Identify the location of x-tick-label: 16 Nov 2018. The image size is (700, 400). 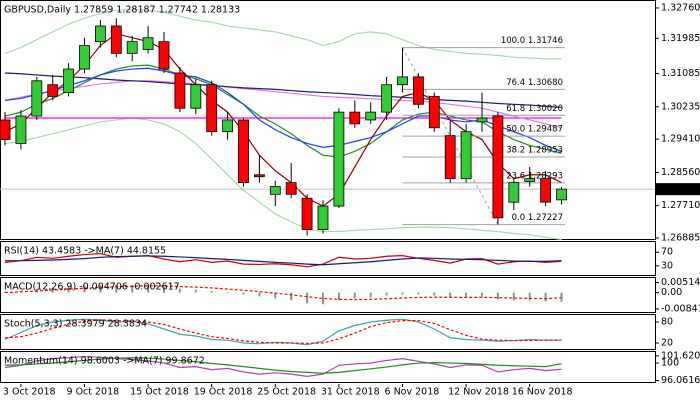
(542, 392).